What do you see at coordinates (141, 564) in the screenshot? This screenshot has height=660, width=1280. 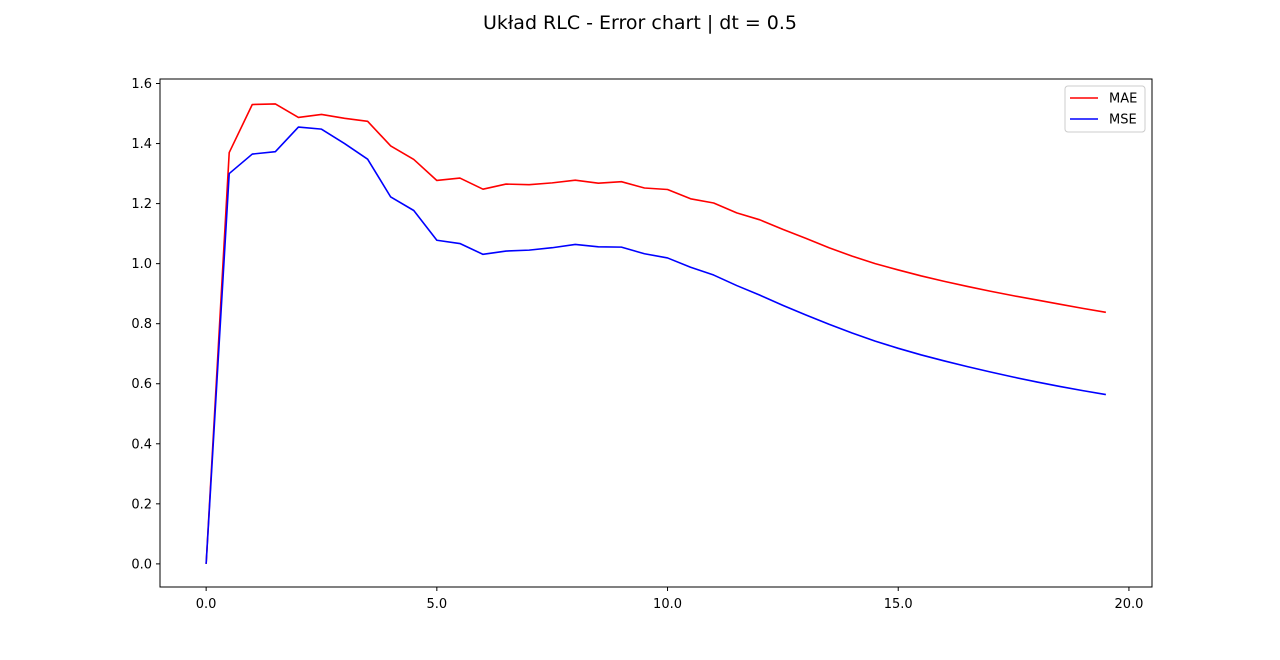 I see `y-tick-label: 0.0` at bounding box center [141, 564].